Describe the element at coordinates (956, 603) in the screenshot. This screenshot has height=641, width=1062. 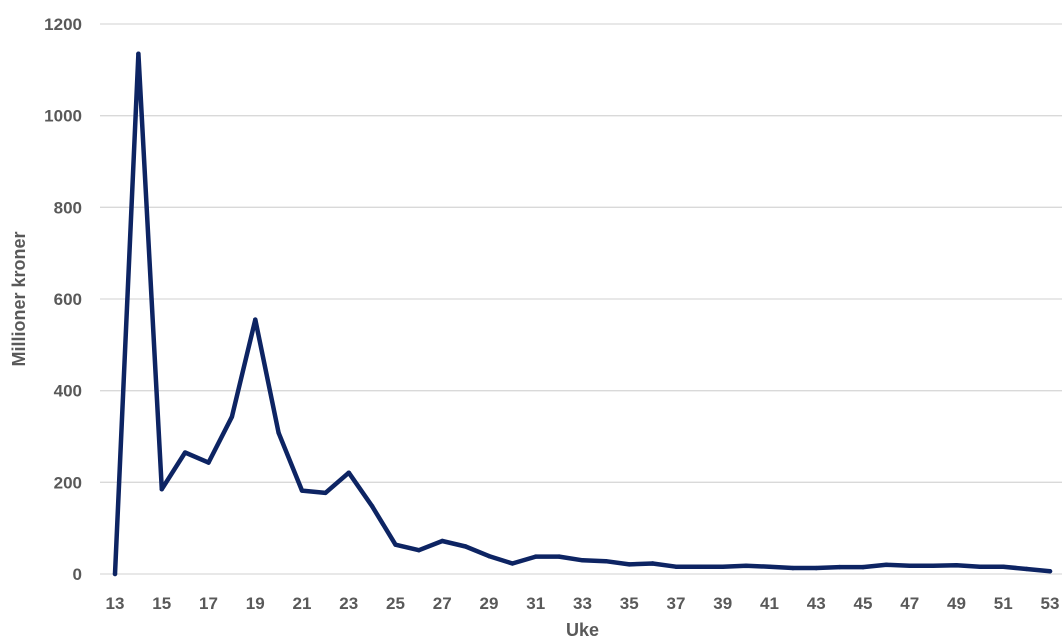
I see `x-tick-label: 49` at that location.